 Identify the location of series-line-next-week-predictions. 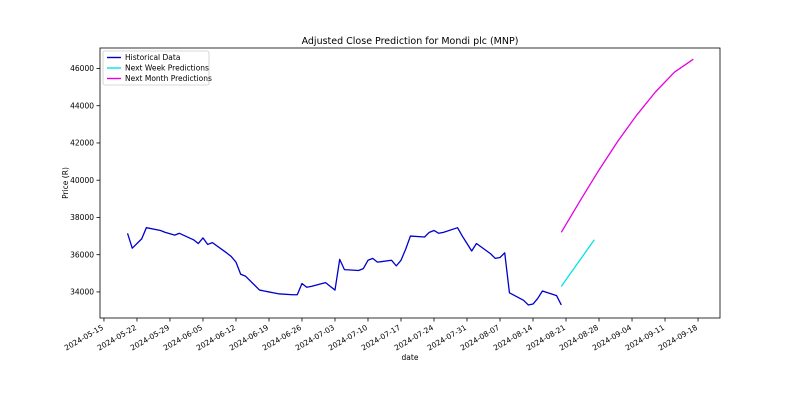
(577, 263).